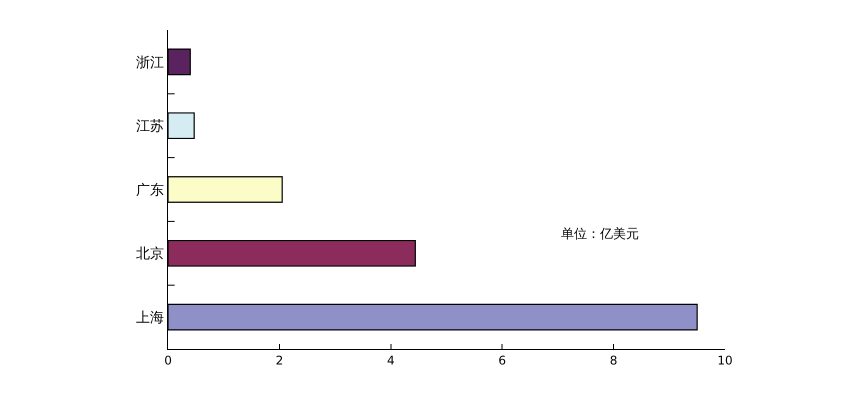 The image size is (853, 401). Describe the element at coordinates (168, 360) in the screenshot. I see `x-tick-label: 0` at that location.